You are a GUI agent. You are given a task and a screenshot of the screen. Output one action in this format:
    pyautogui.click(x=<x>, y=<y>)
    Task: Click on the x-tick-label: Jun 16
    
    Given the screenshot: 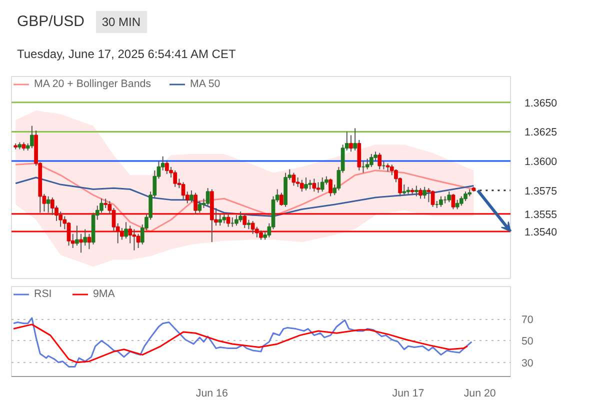 What is the action you would take?
    pyautogui.click(x=212, y=394)
    